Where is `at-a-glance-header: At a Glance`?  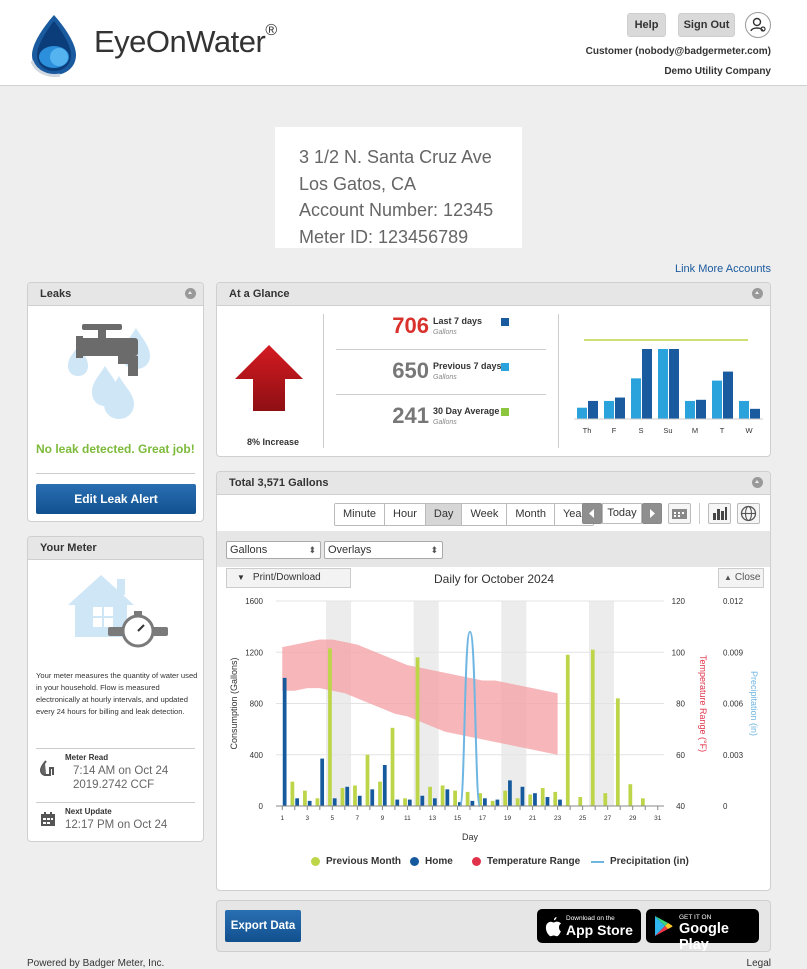 at-a-glance-header: At a Glance is located at coordinates (493, 294).